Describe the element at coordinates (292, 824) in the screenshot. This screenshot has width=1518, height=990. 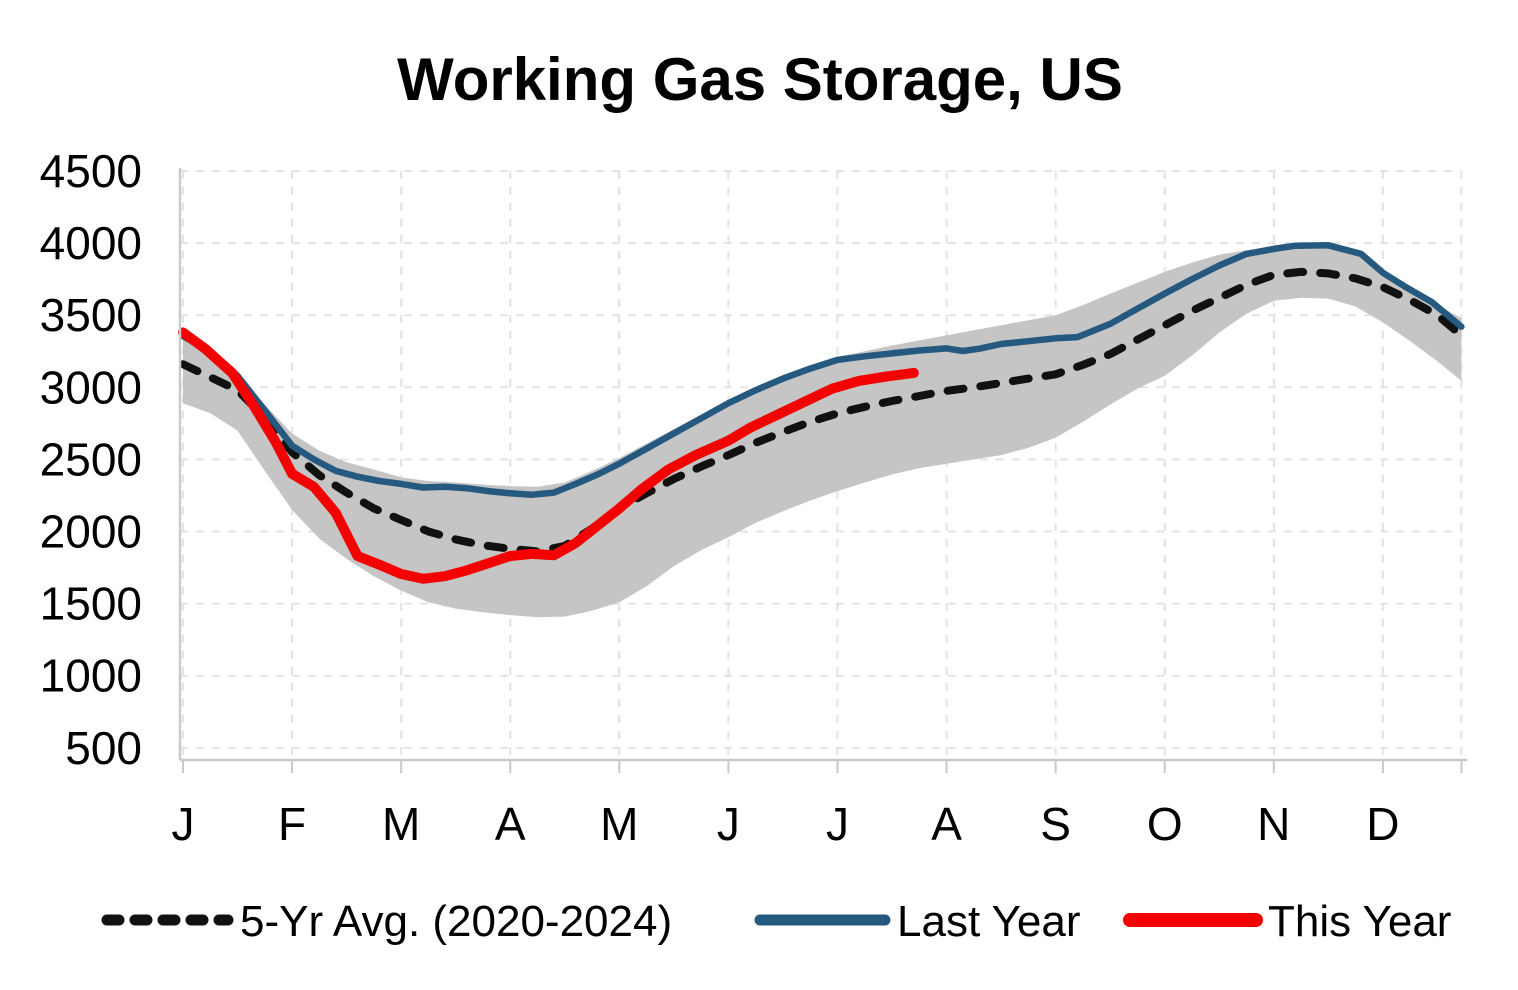
I see `x-tick-label: F` at that location.